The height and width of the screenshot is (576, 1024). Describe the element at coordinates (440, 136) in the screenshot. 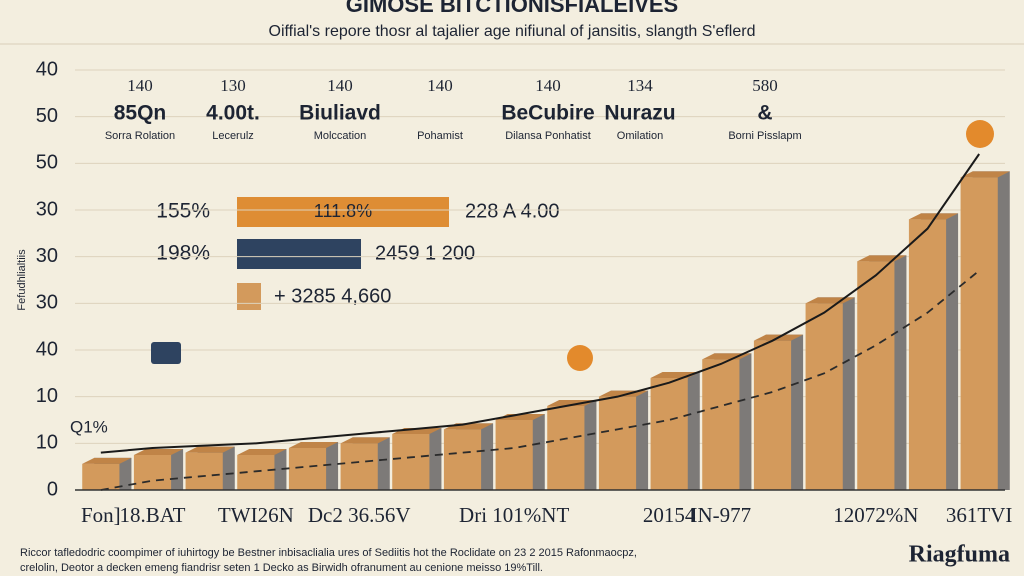

I see `stat-caption: Pohamist` at that location.